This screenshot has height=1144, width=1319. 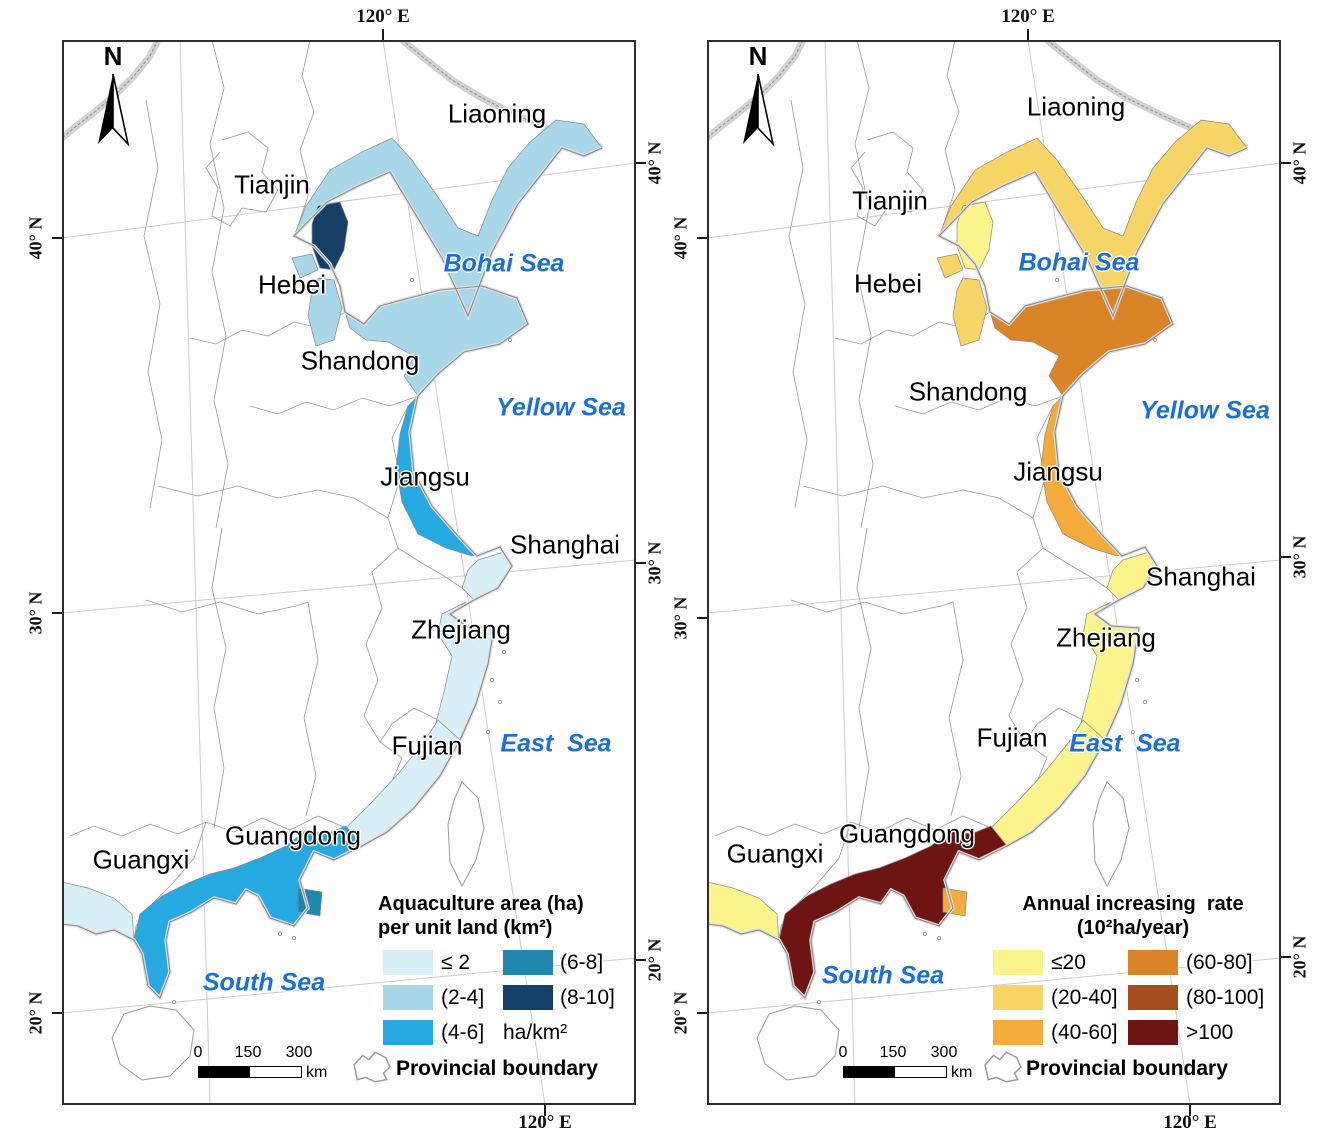 I want to click on legend-swatch-≤ 2, so click(x=408, y=962).